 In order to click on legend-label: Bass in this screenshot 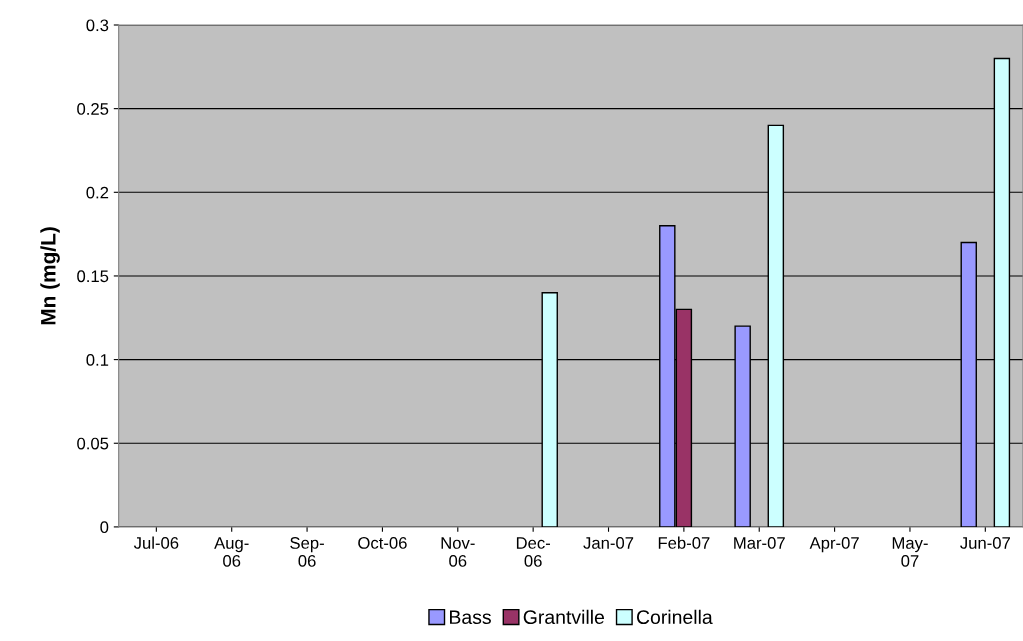, I will do `click(470, 617)`.